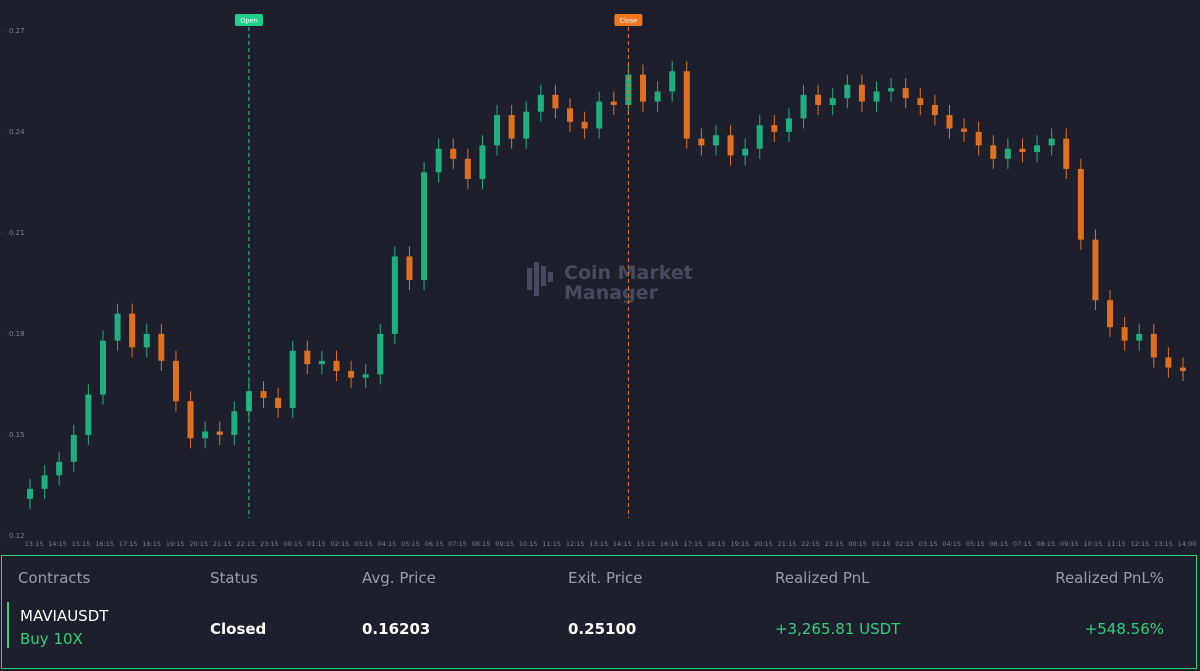  I want to click on x-tick-label: 08:15, so click(1045, 544).